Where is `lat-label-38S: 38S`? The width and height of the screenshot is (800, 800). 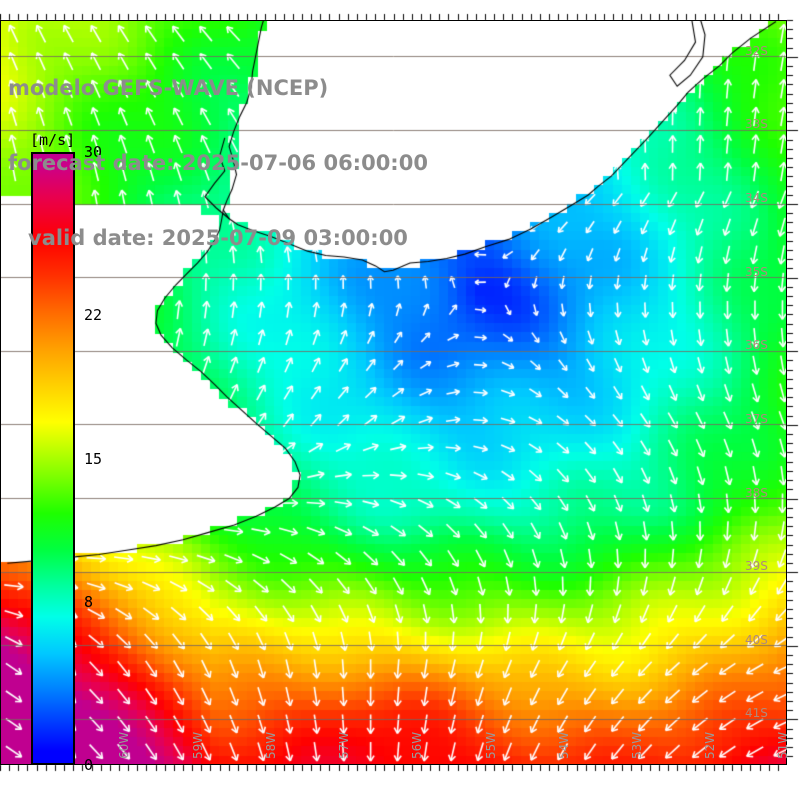 lat-label-38S: 38S is located at coordinates (756, 492).